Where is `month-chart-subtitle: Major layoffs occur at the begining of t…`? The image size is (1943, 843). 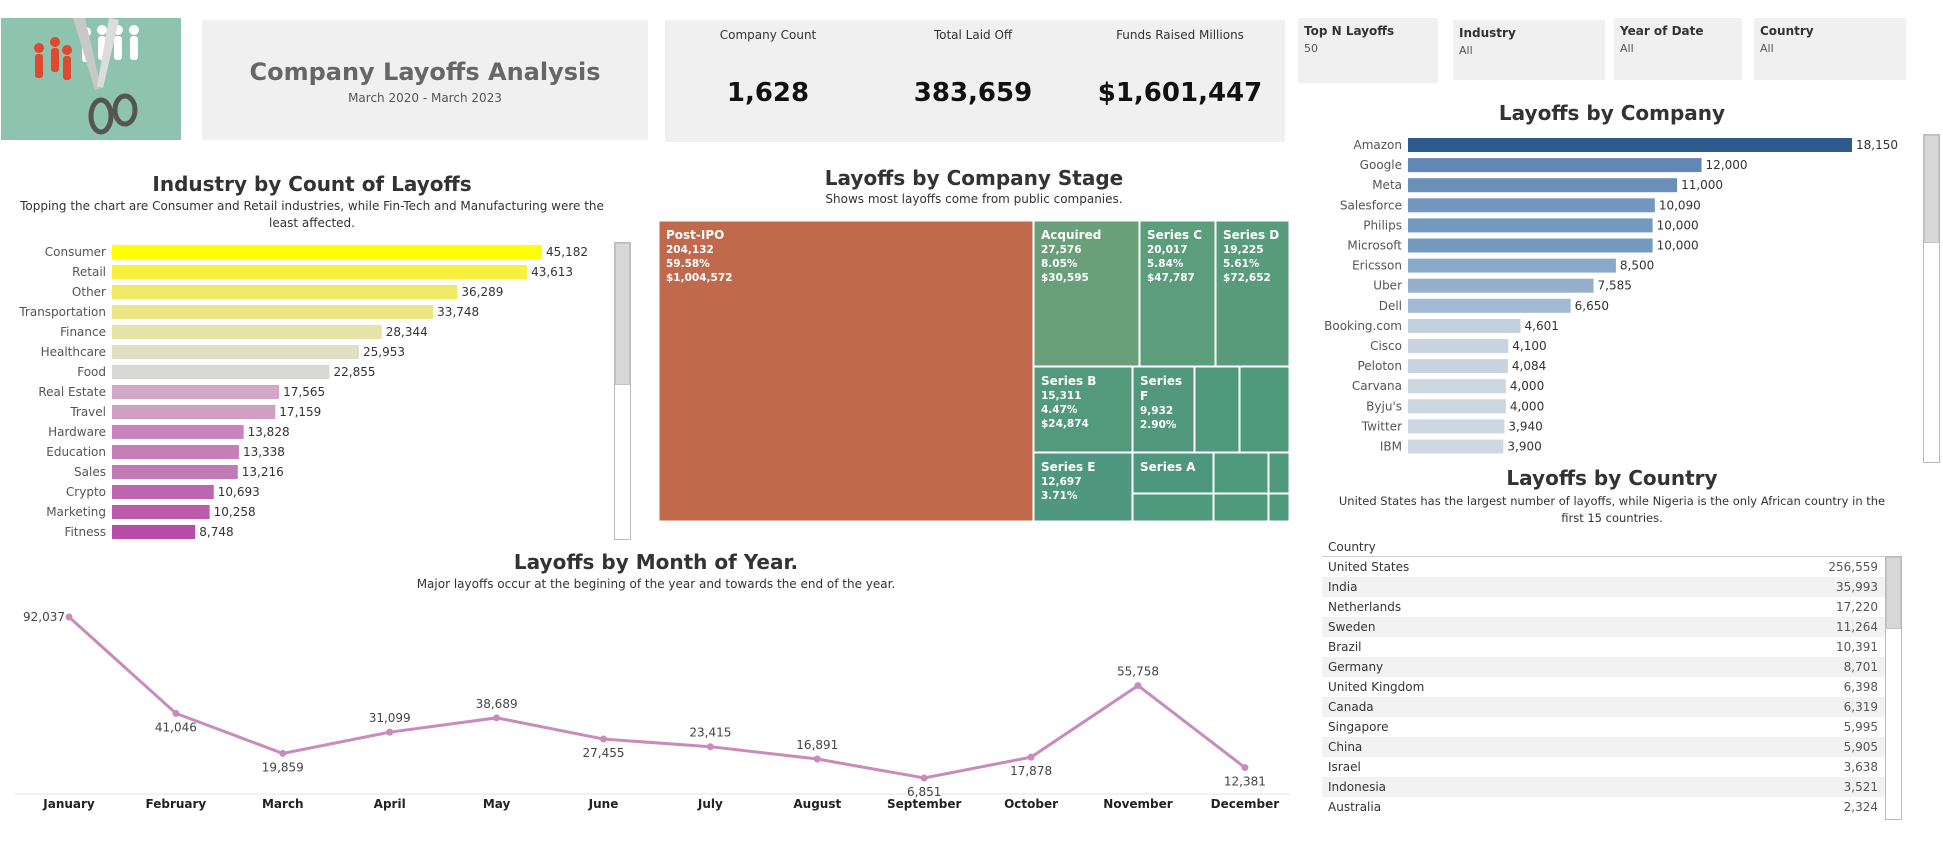
month-chart-subtitle: Major layoffs occur at the begining of t… is located at coordinates (656, 584).